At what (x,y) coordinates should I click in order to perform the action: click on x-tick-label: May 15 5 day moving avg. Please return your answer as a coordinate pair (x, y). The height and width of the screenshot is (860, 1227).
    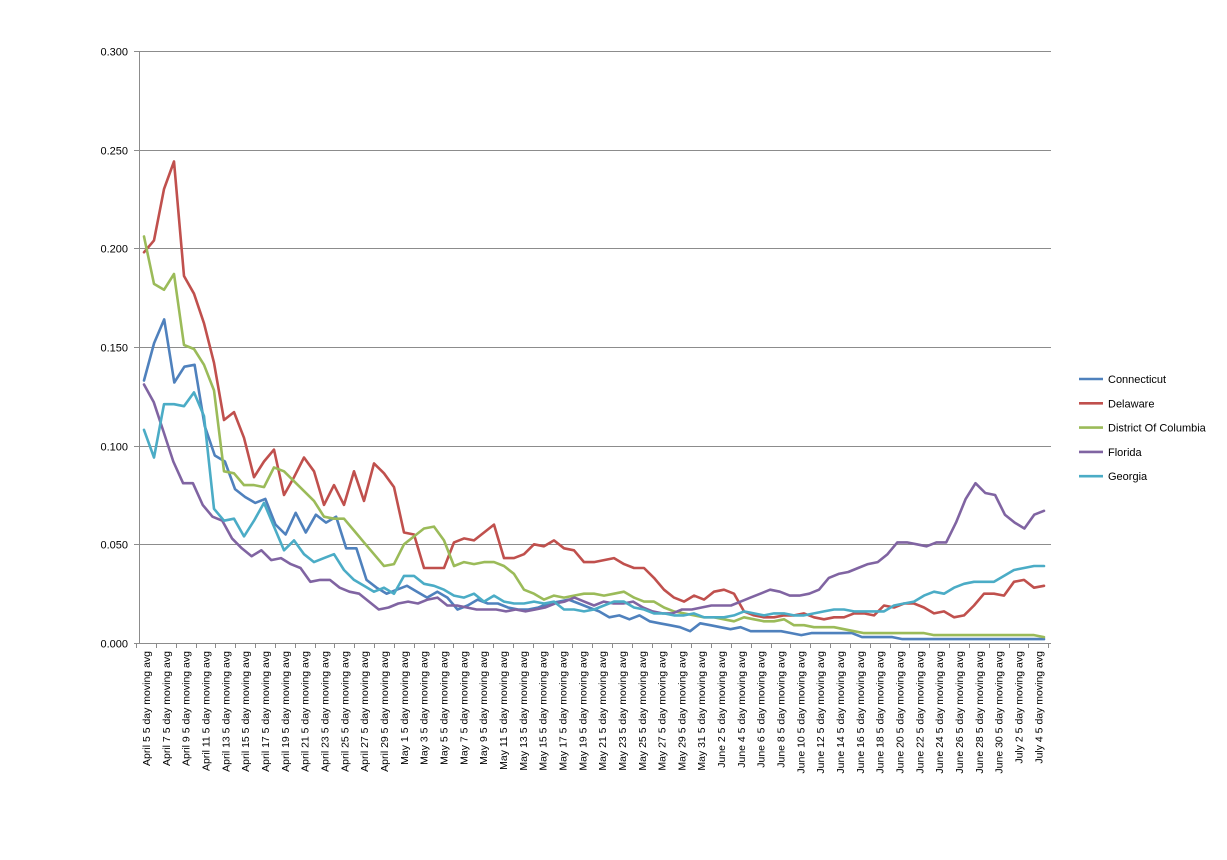
    Looking at the image, I should click on (544, 711).